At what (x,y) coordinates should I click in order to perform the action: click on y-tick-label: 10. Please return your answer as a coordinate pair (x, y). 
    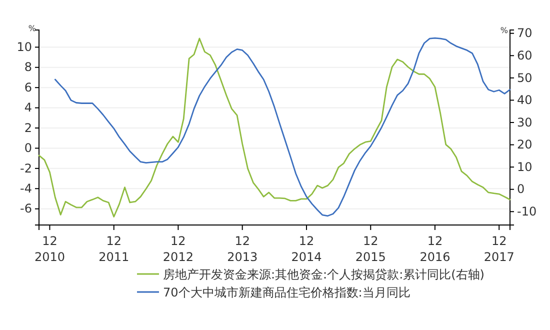
    Looking at the image, I should click on (24, 47).